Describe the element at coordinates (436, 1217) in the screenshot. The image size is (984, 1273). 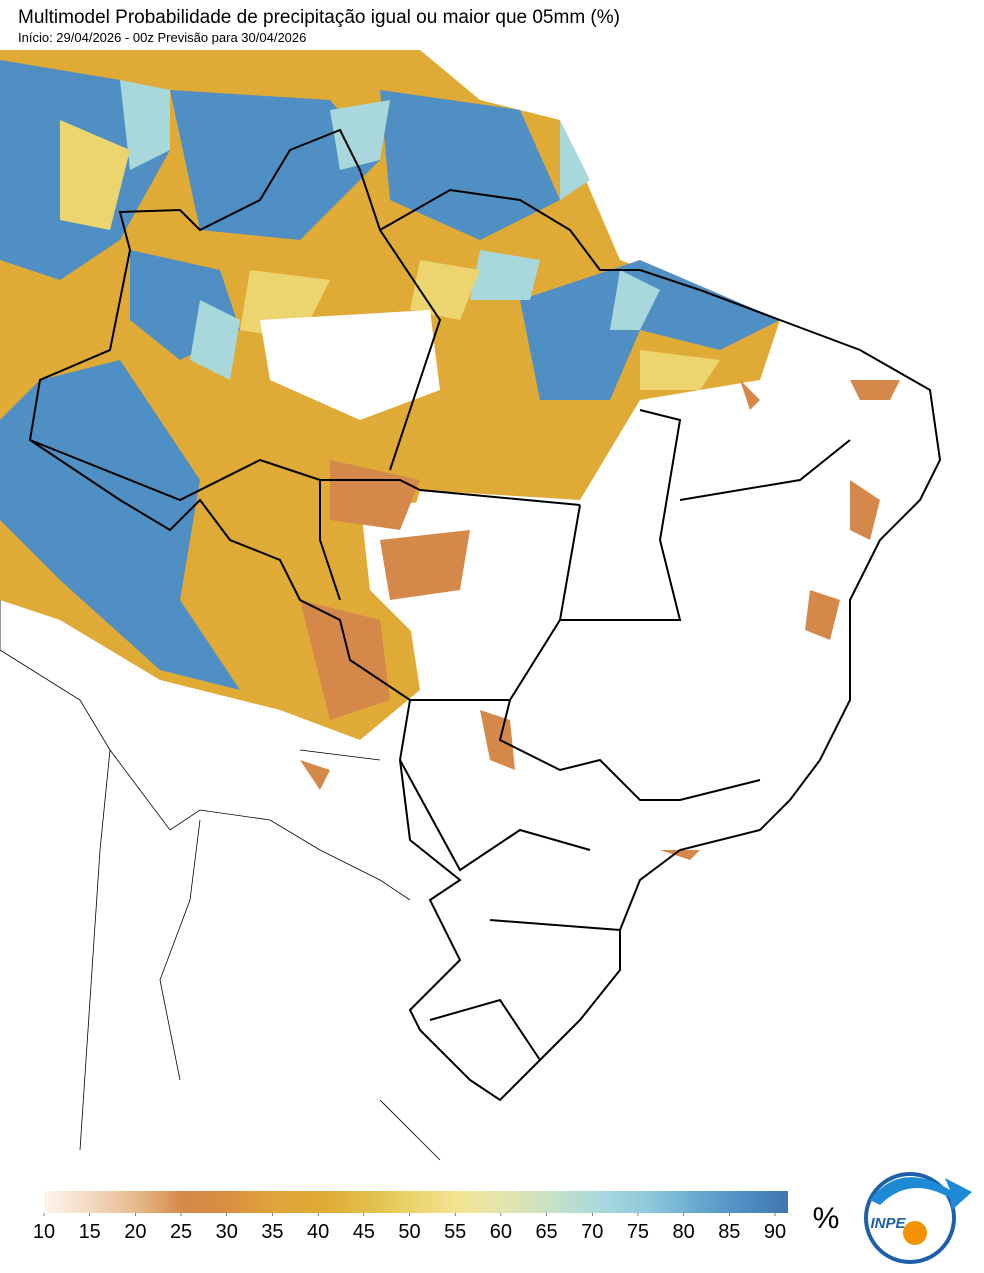
I see `colorbar: % 10 15 20 25 30 35 40 45 50 55 60 65 70 75 80 85 90` at that location.